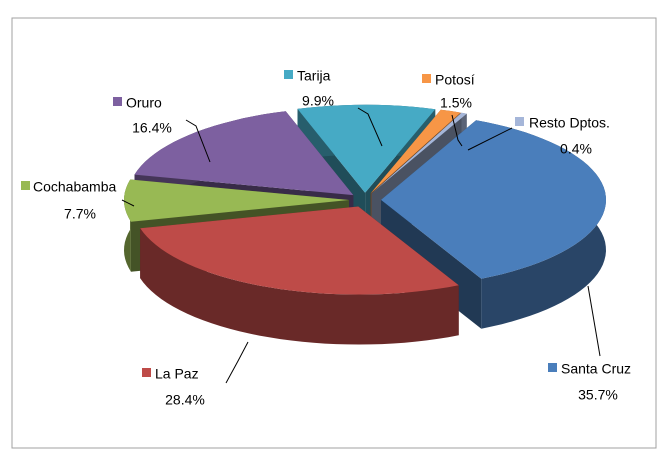  What do you see at coordinates (318, 101) in the screenshot?
I see `slice-value-label: 9.9%` at bounding box center [318, 101].